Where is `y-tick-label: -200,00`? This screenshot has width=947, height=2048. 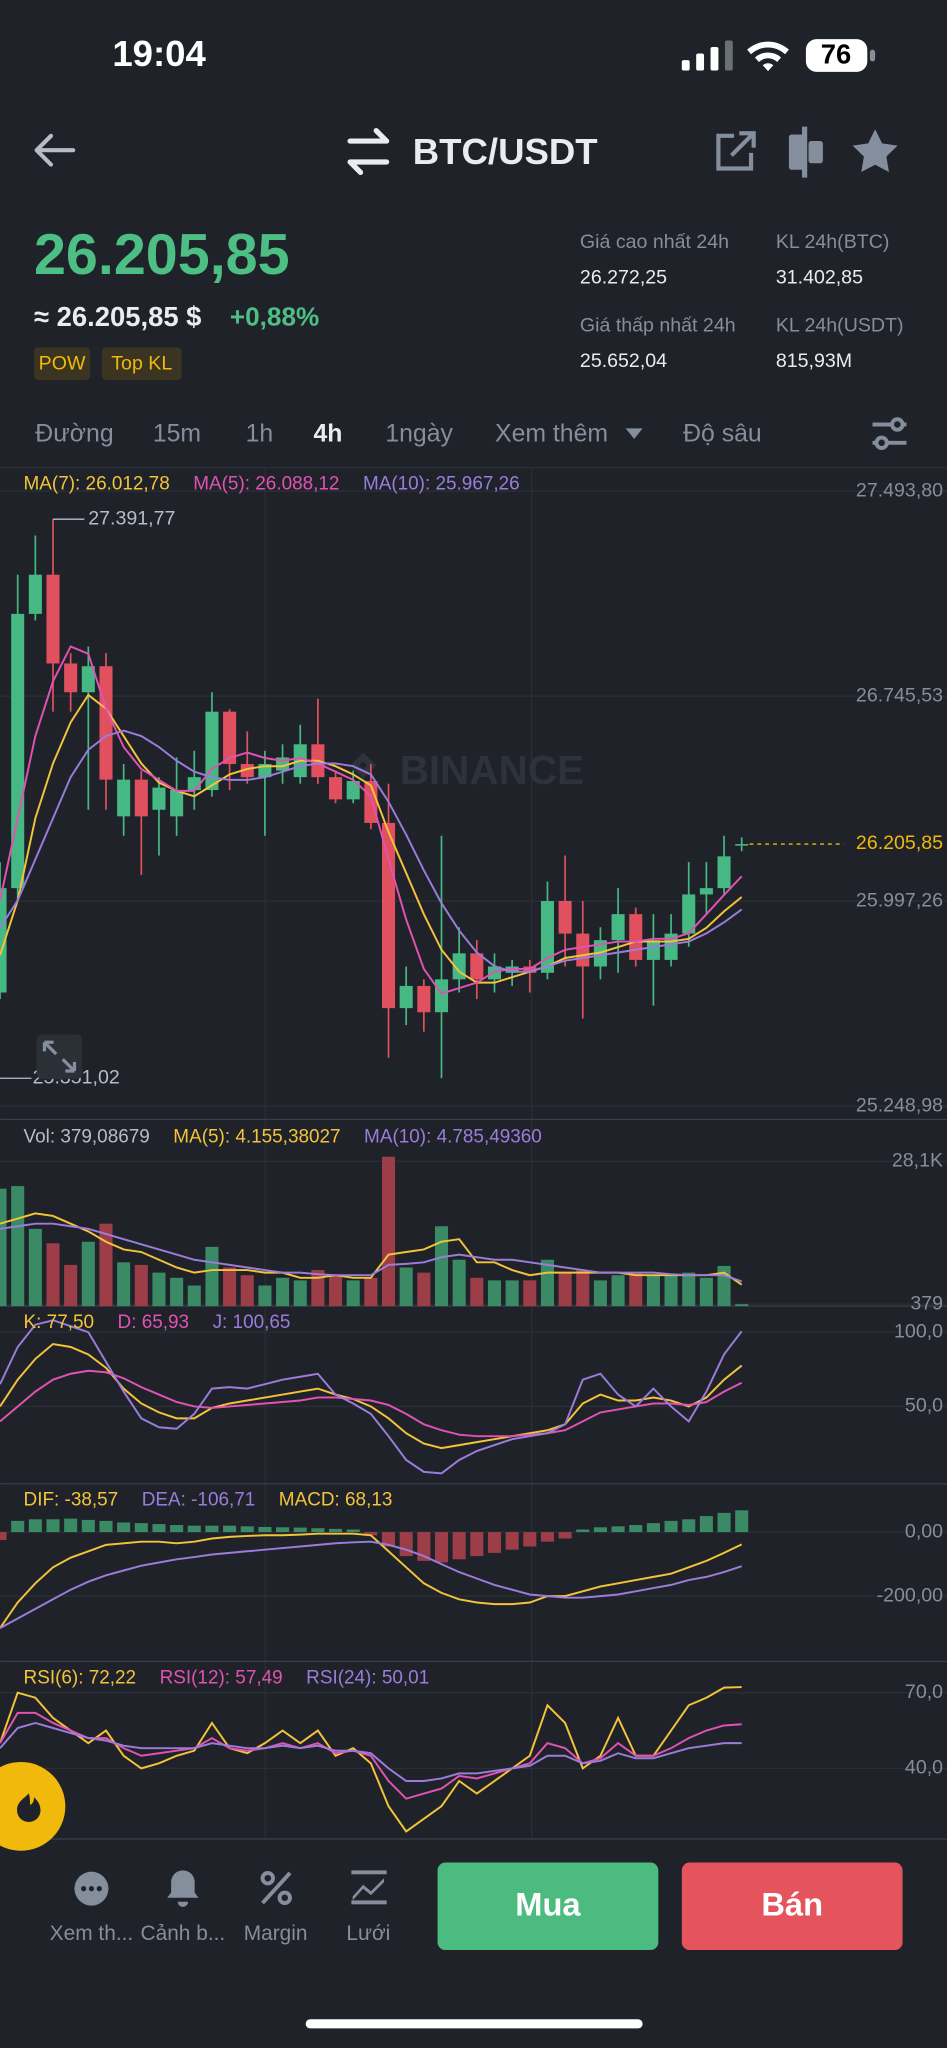
y-tick-label: -200,00 is located at coordinates (910, 1595).